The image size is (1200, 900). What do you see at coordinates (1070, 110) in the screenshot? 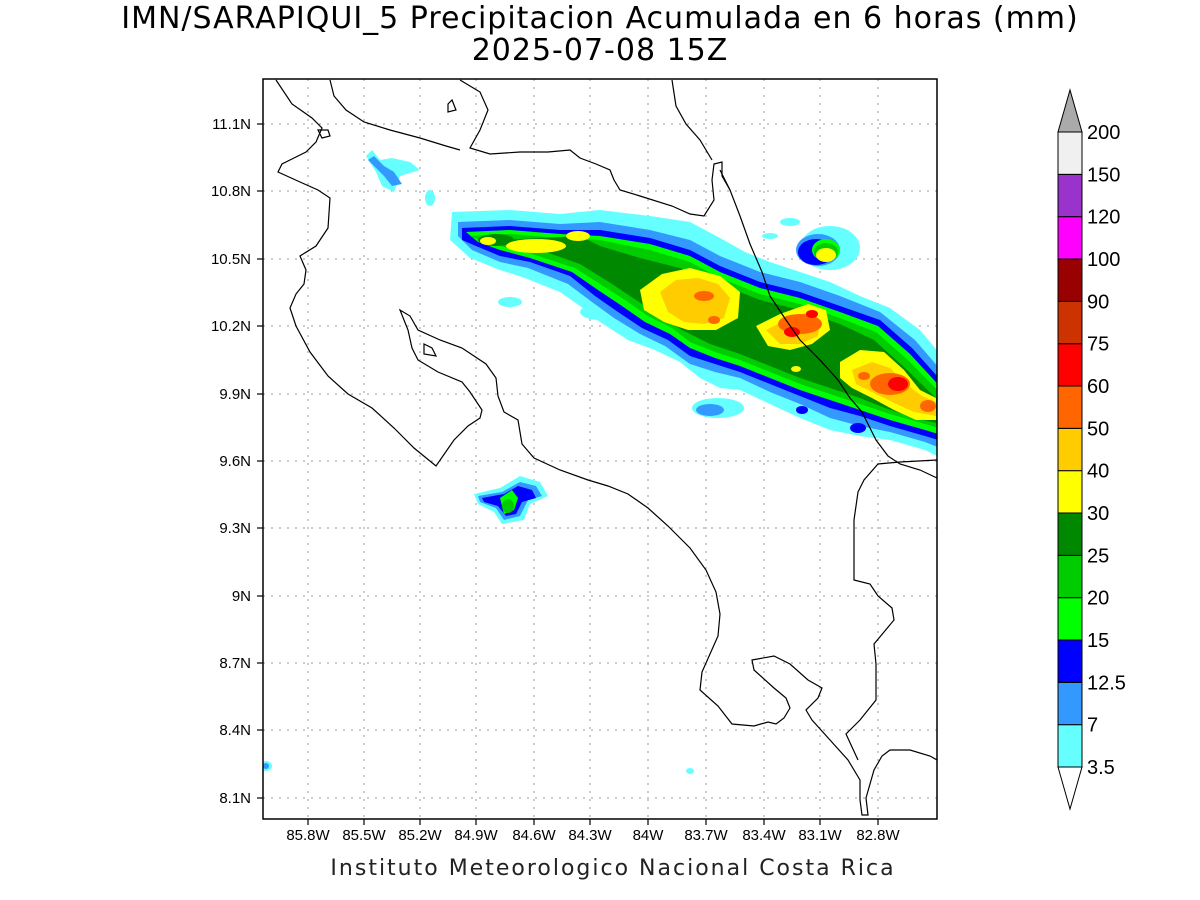
I see `colorbar-top-arrow` at bounding box center [1070, 110].